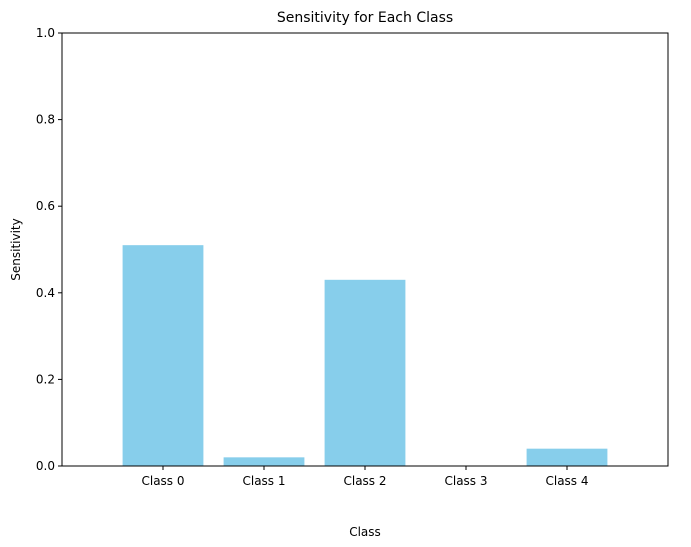 This screenshot has height=547, width=691. I want to click on y-tick-label: 0.0, so click(45, 466).